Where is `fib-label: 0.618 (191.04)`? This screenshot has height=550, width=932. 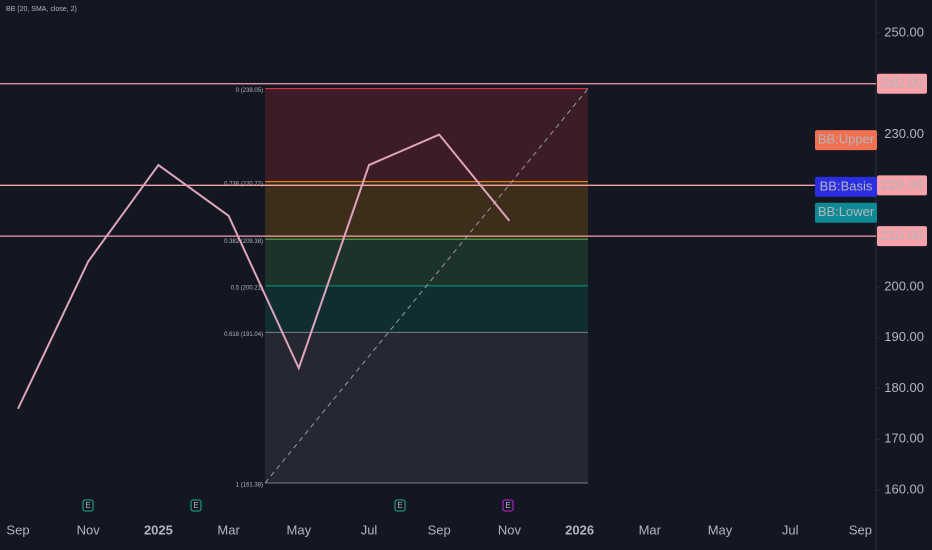 fib-label: 0.618 (191.04) is located at coordinates (243, 335).